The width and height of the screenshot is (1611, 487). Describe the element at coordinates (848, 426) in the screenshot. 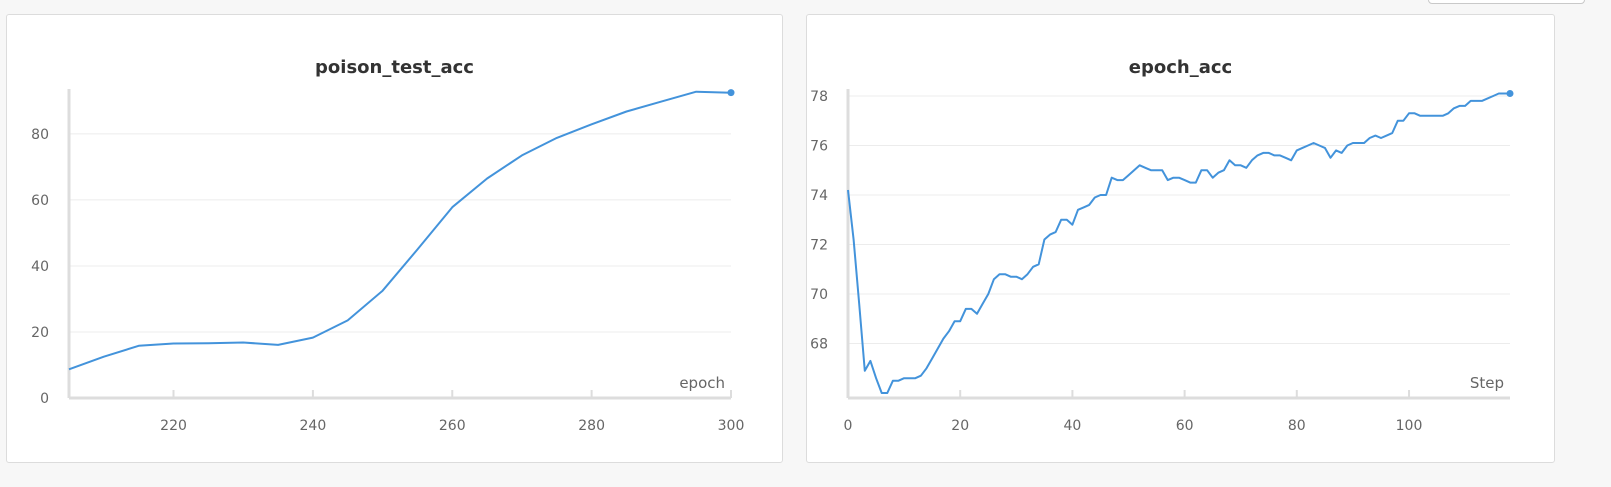

I see `x-tick-label: 0` at that location.